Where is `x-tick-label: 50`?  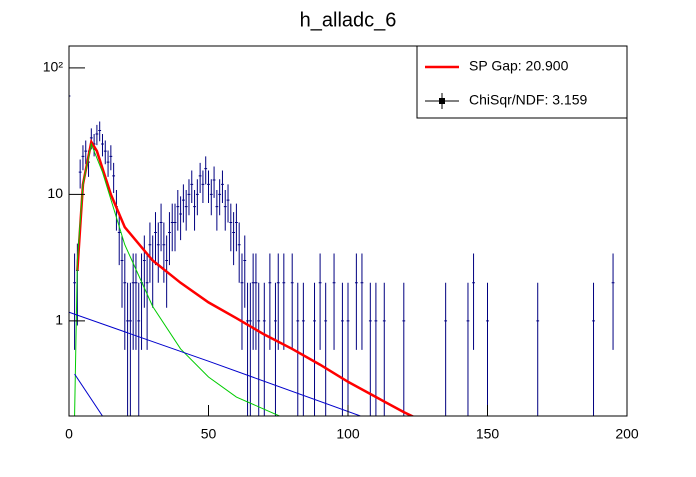 x-tick-label: 50 is located at coordinates (209, 434).